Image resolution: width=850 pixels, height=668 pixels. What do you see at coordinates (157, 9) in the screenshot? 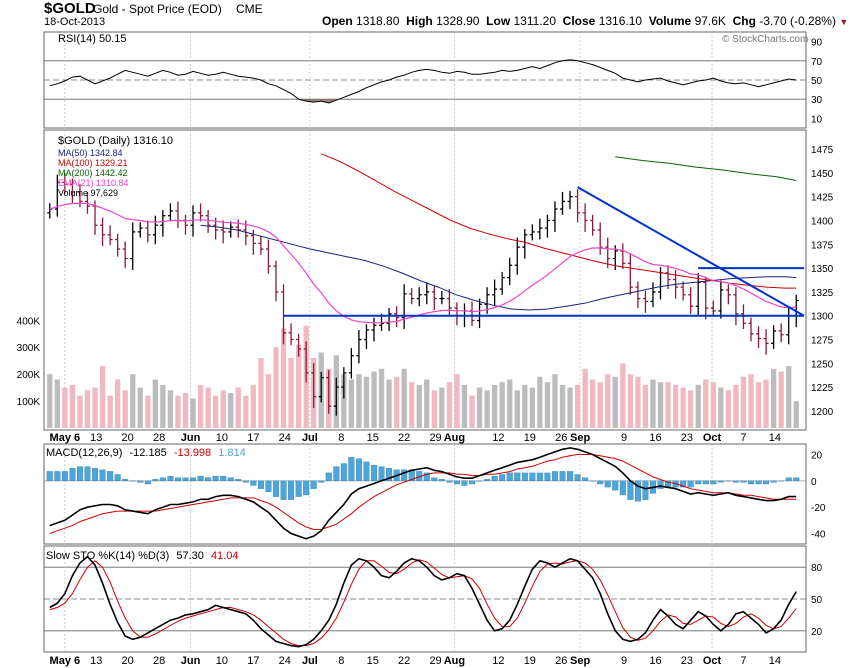
I see `symbol-description: Gold - Spot Price (EOD)` at bounding box center [157, 9].